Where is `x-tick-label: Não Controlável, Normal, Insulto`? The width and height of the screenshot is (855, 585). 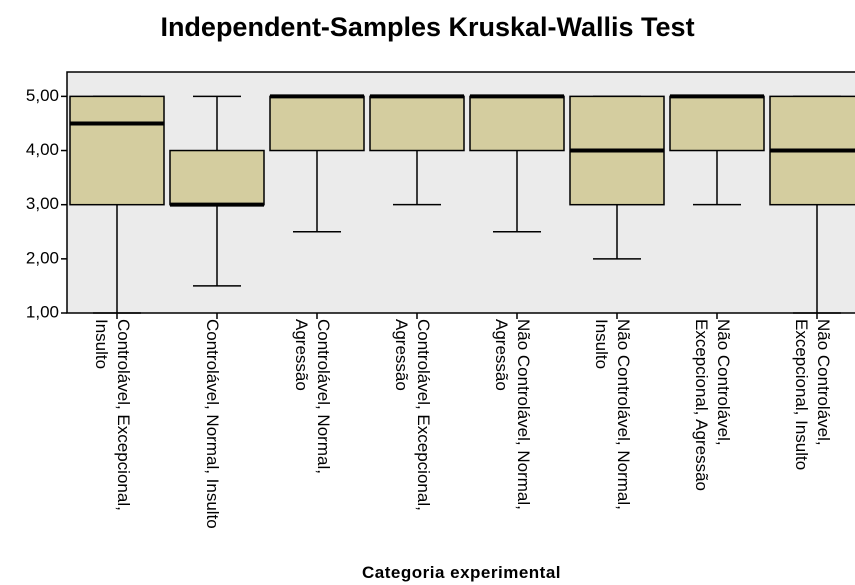
x-tick-label: Não Controlável, Normal, Insulto is located at coordinates (612, 414).